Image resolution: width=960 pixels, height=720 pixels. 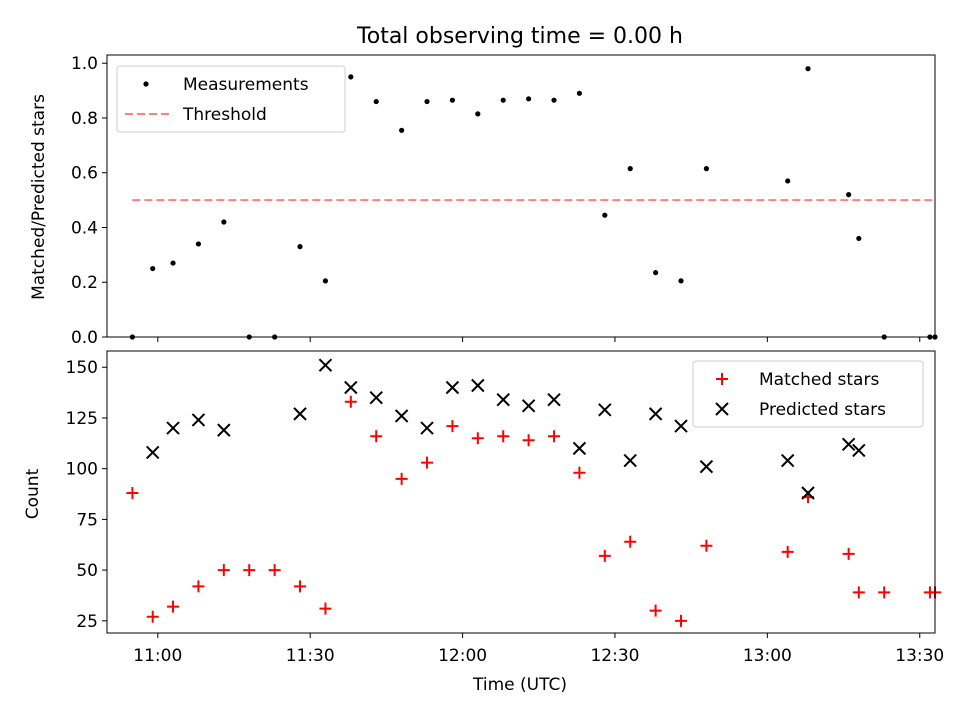 What do you see at coordinates (39, 197) in the screenshot?
I see `ratio-y-axis-label: Matched/Predicted stars` at bounding box center [39, 197].